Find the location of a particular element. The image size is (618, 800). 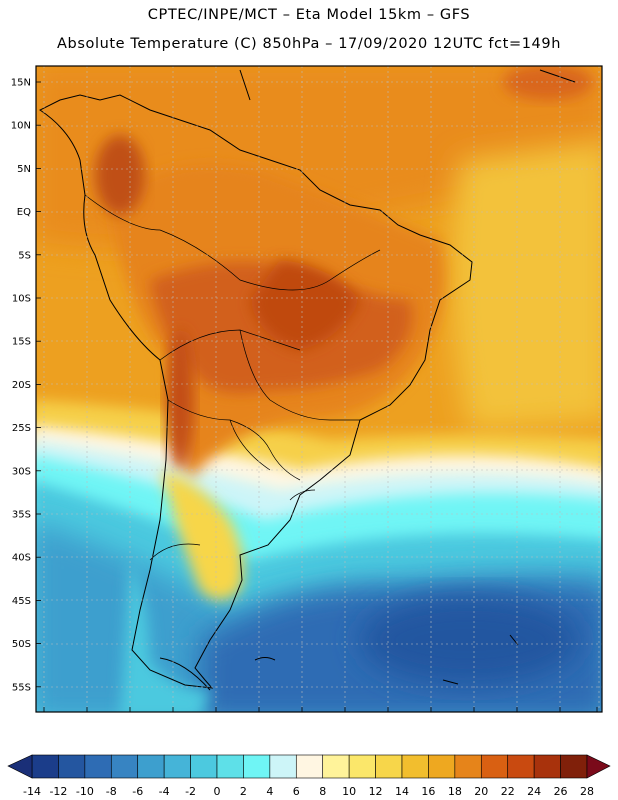

colorbar-label: -8 is located at coordinates (111, 791).